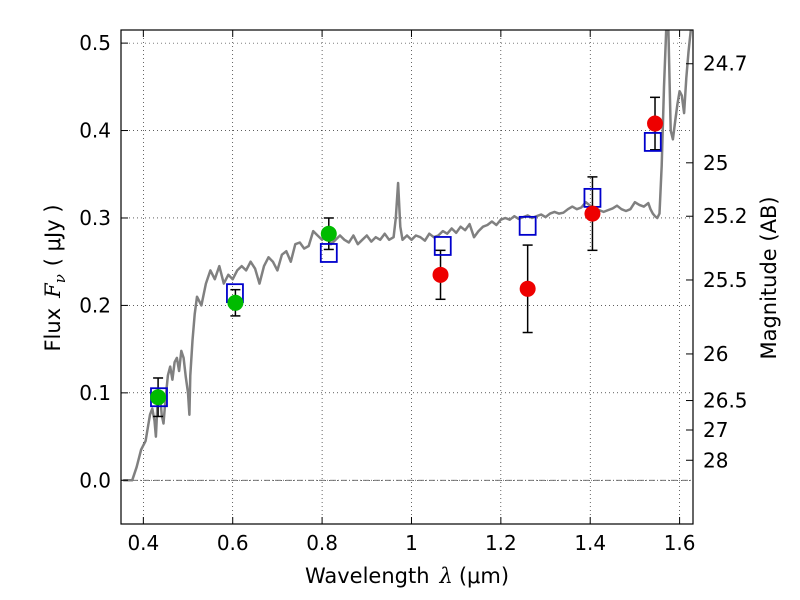 The image size is (800, 600). I want to click on x-tick-label: 1.6, so click(680, 543).